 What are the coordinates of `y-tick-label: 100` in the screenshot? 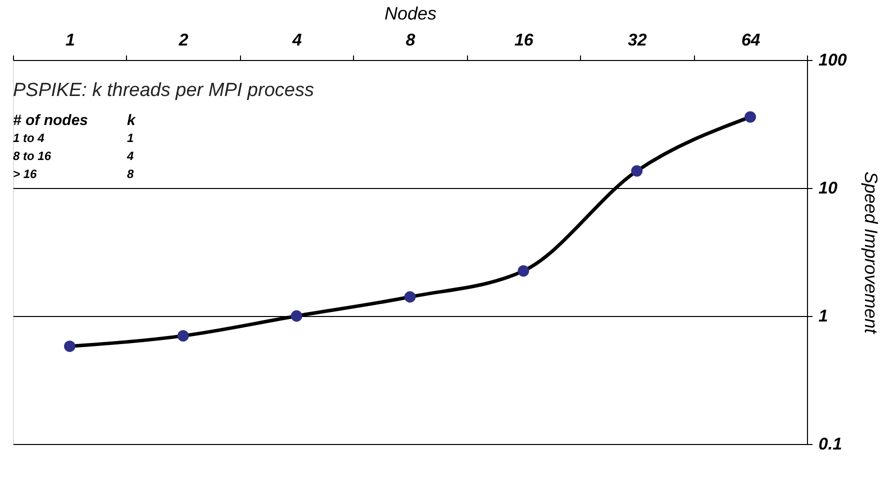 It's located at (833, 60).